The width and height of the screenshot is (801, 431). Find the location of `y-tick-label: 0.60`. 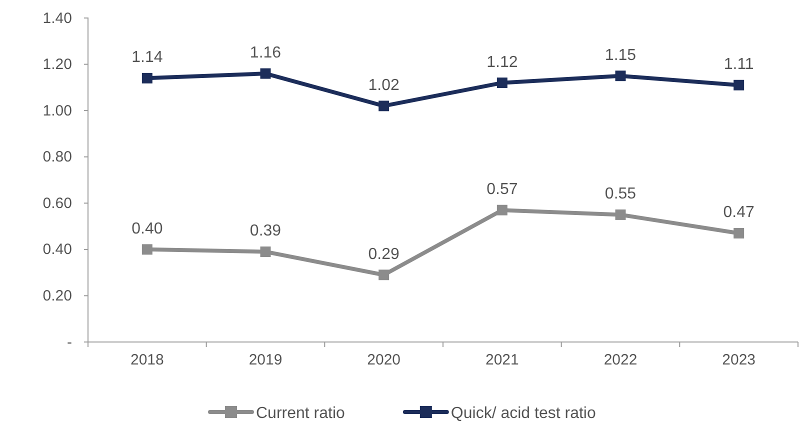

y-tick-label: 0.60 is located at coordinates (57, 203).